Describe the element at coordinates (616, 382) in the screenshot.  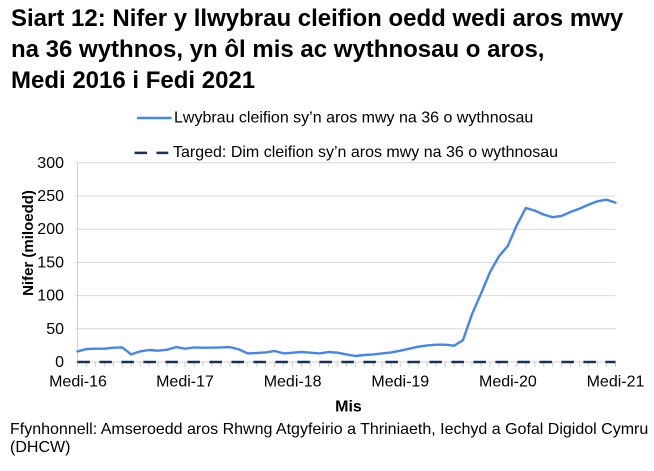
I see `svg-text: Medi-21` at that location.